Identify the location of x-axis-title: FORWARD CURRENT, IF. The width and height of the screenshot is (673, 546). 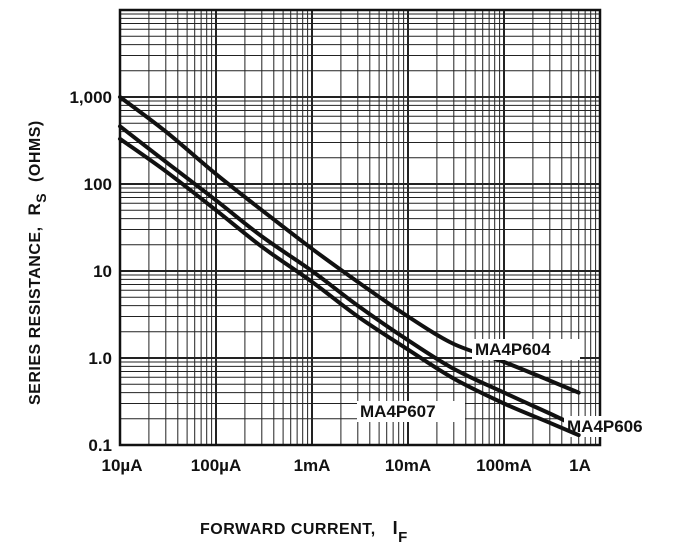
(304, 532).